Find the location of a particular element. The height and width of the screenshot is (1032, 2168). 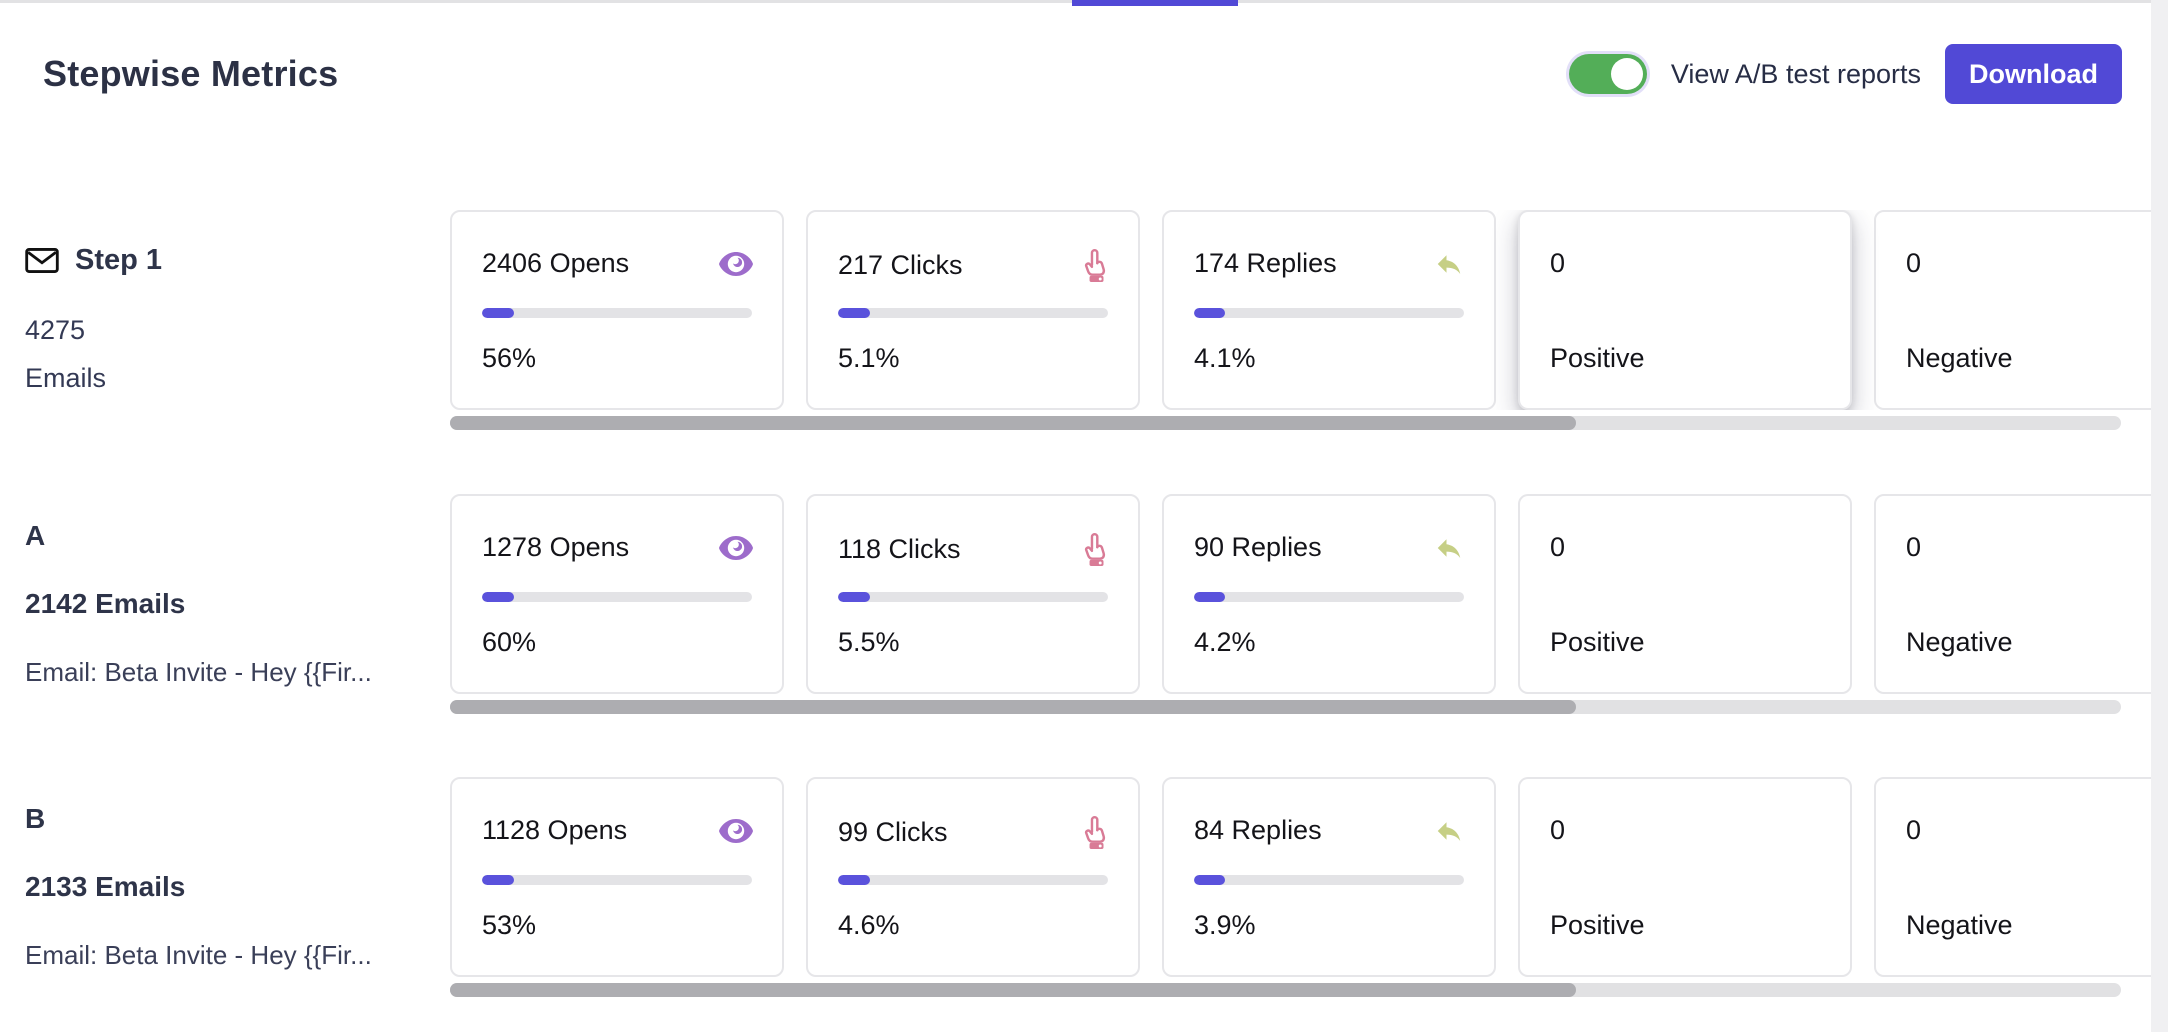

step-title: Step 1 is located at coordinates (230, 260).